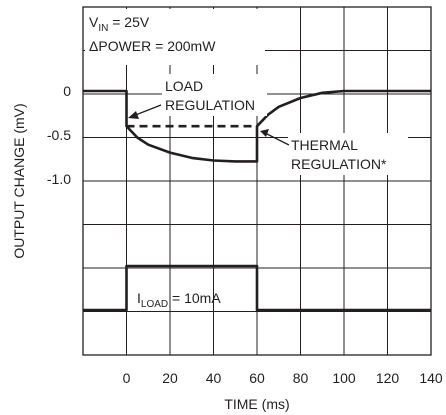 The width and height of the screenshot is (446, 415). I want to click on y-axis-label: OUTPUT CHANGE (mV), so click(19, 180).